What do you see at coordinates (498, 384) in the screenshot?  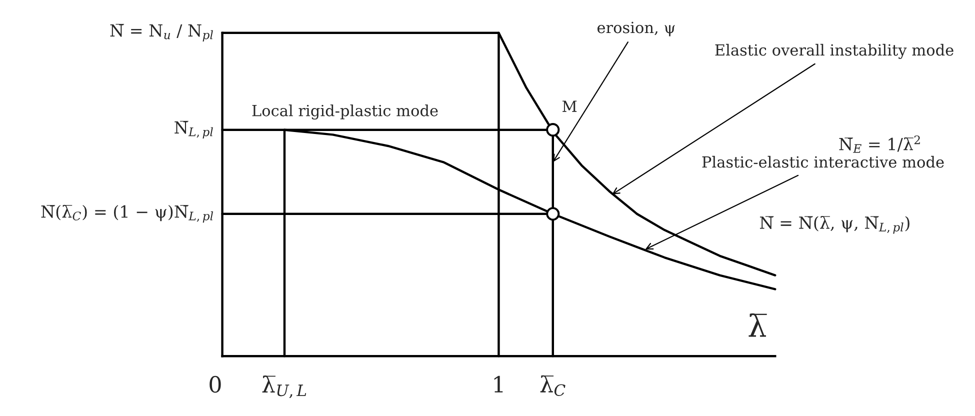 I see `x-tick-label: 1` at bounding box center [498, 384].